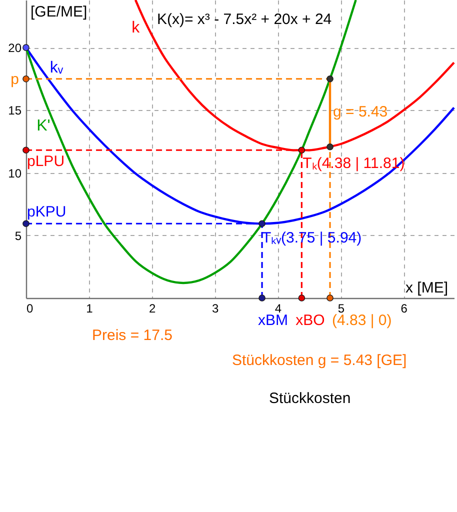 This screenshot has height=512, width=457. What do you see at coordinates (14, 79) in the screenshot?
I see `annotation: p` at bounding box center [14, 79].